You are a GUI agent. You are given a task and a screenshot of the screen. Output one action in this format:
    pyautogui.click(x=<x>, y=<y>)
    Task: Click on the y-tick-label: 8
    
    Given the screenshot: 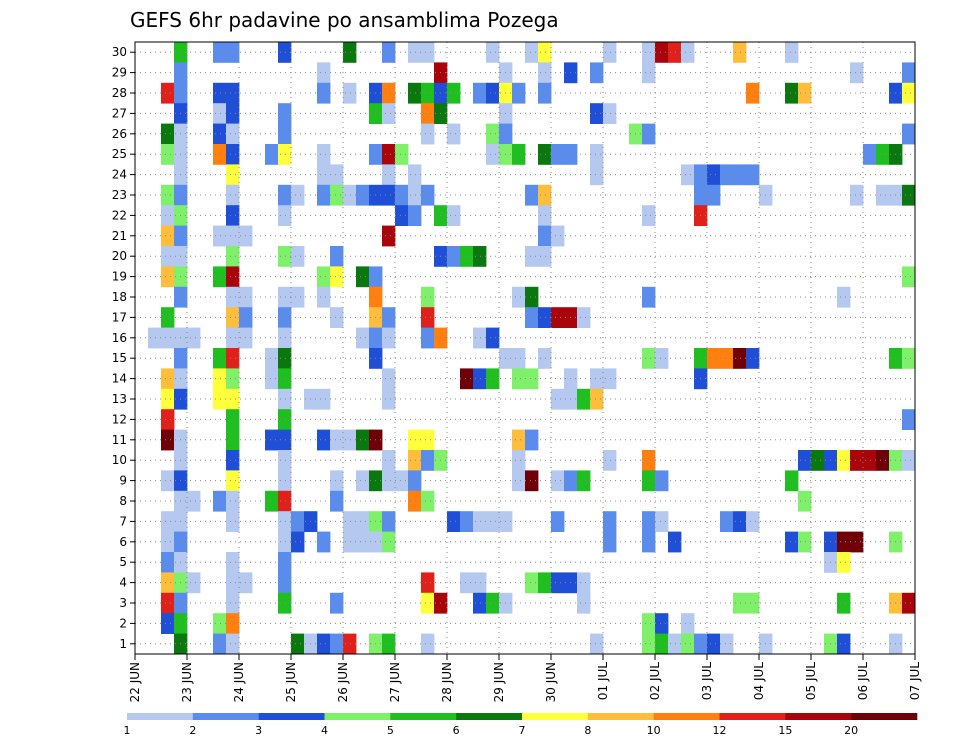 What is the action you would take?
    pyautogui.click(x=123, y=501)
    